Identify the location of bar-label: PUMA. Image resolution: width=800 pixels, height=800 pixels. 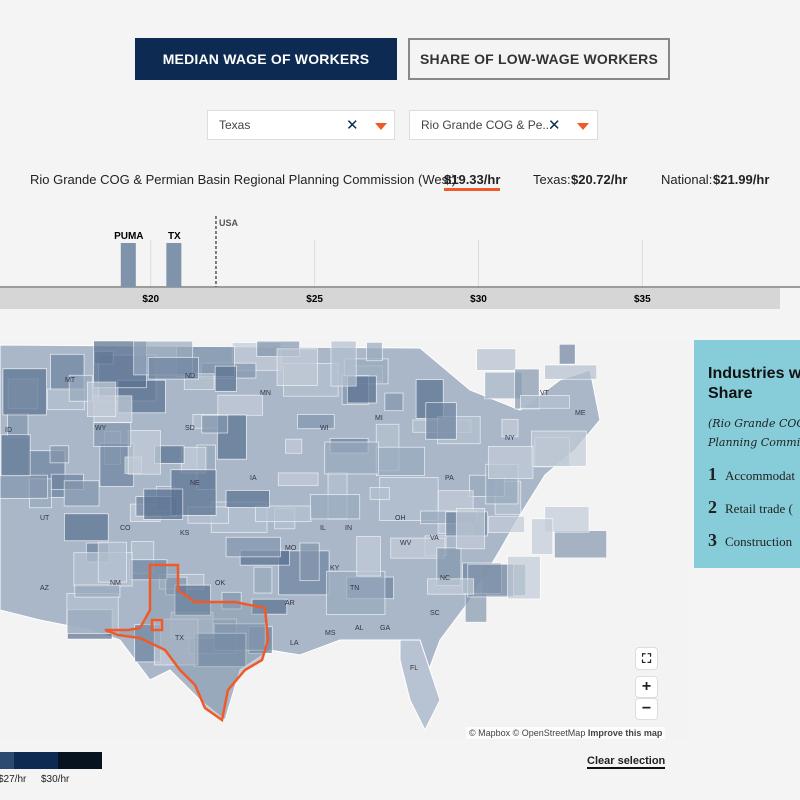
(128, 236).